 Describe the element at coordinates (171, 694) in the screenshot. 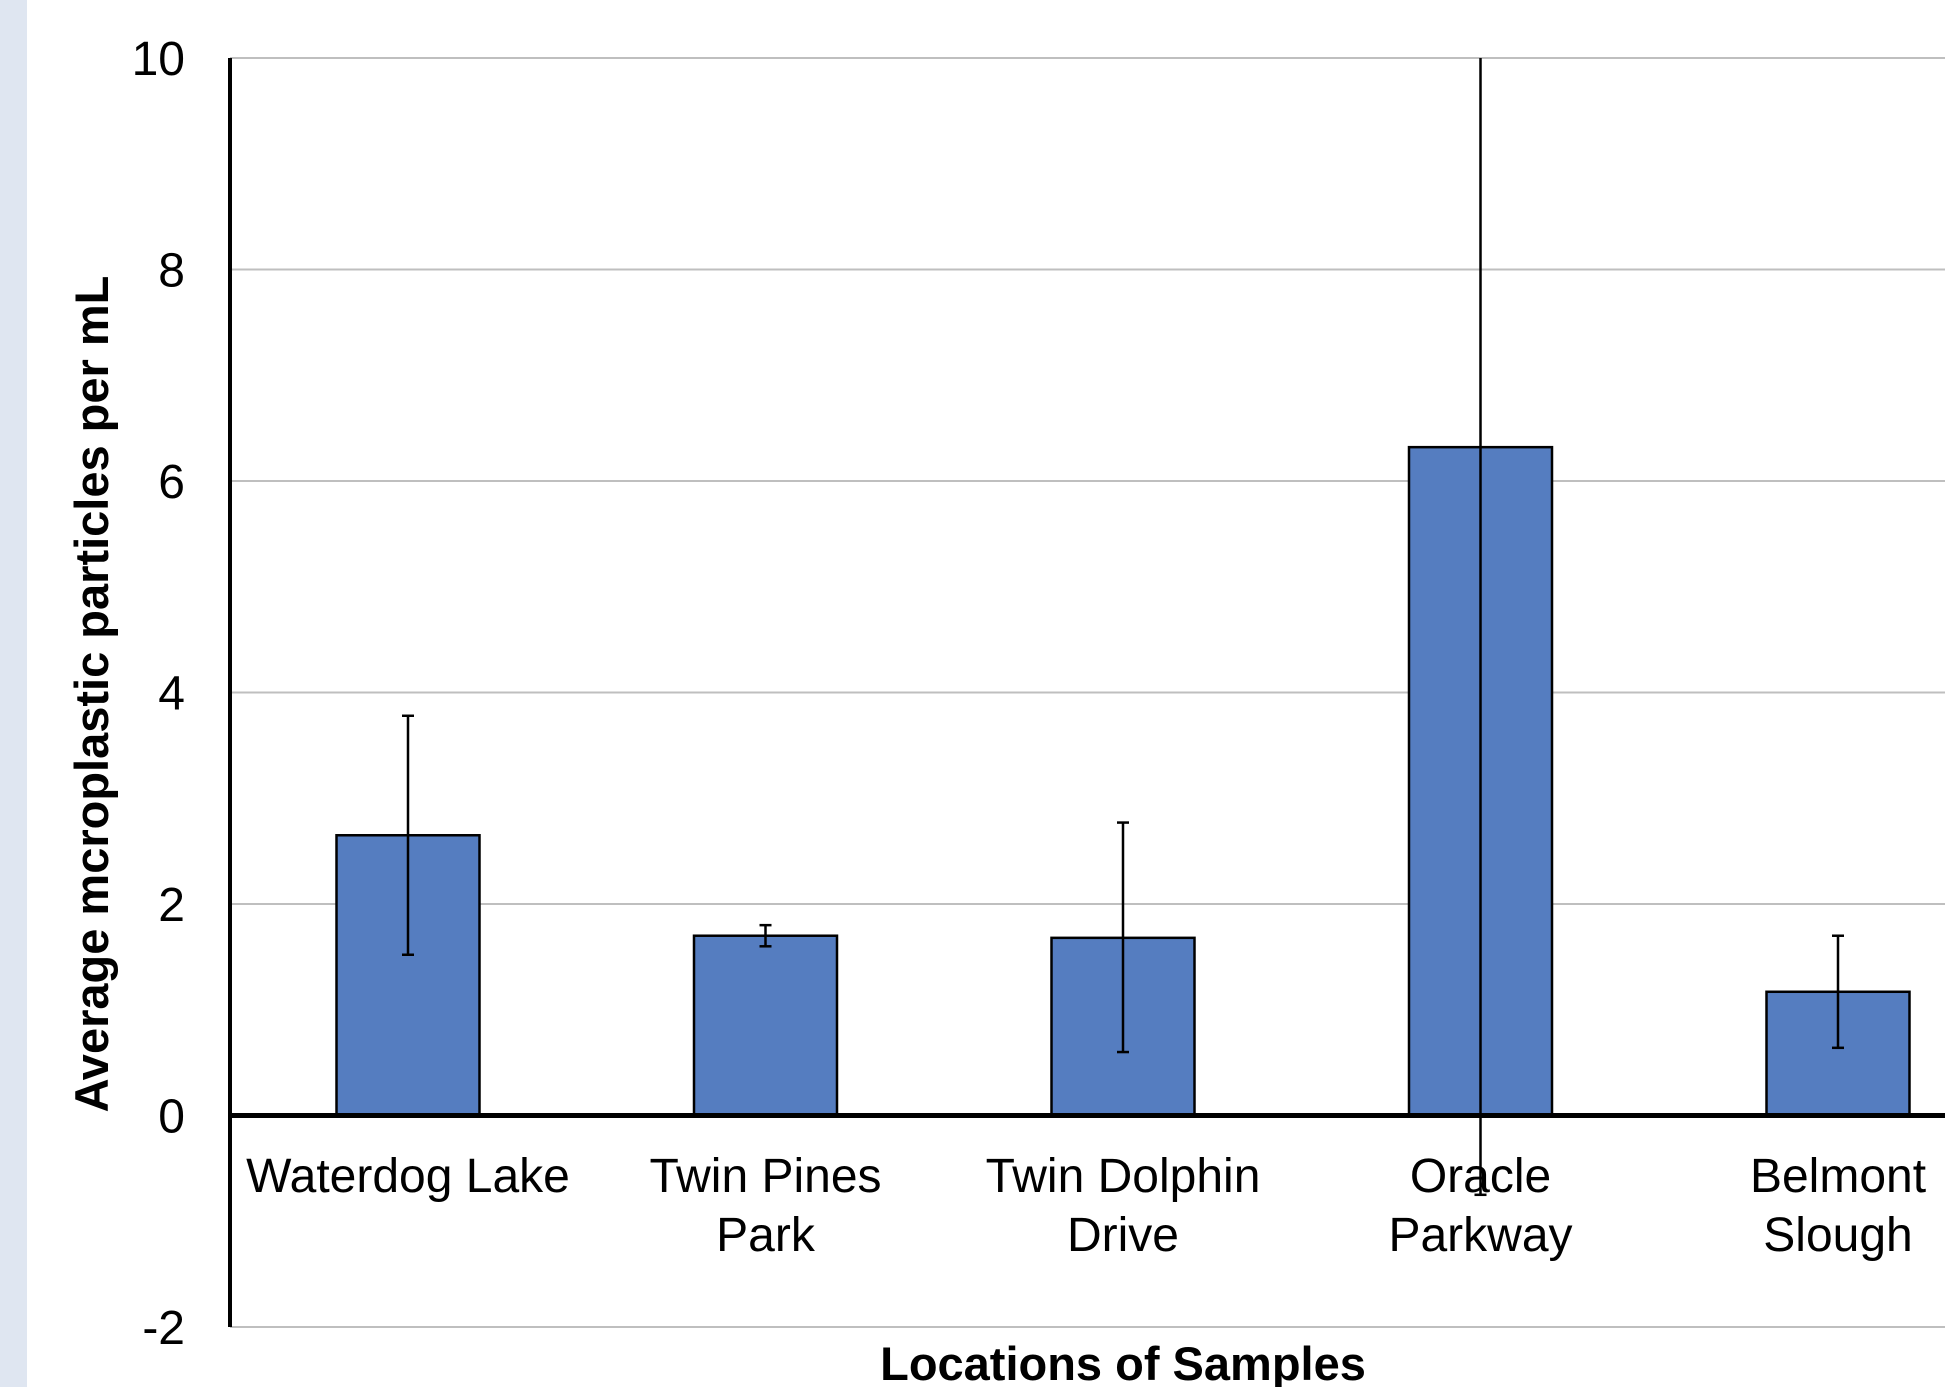

I see `y-tick-label: 4` at that location.